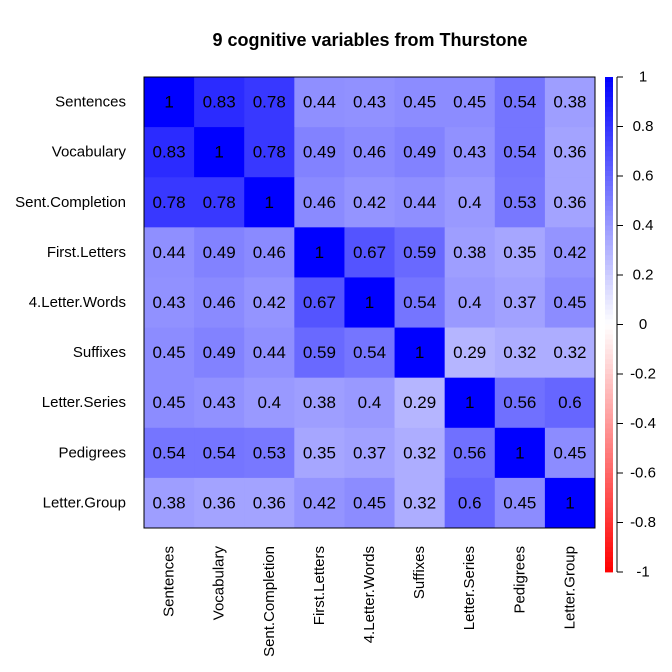 The image size is (672, 672). What do you see at coordinates (419, 152) in the screenshot?
I see `cell-value-label: 0.49` at bounding box center [419, 152].